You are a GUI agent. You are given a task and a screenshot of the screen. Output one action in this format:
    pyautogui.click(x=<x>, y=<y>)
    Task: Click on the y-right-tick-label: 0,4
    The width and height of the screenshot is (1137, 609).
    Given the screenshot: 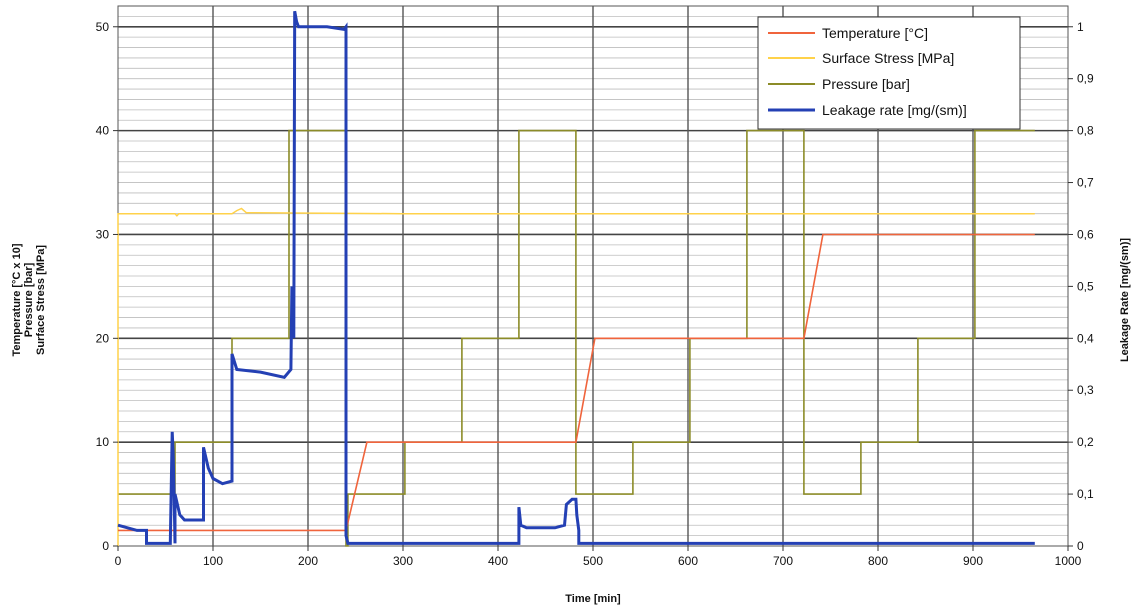 What is the action you would take?
    pyautogui.click(x=1085, y=338)
    